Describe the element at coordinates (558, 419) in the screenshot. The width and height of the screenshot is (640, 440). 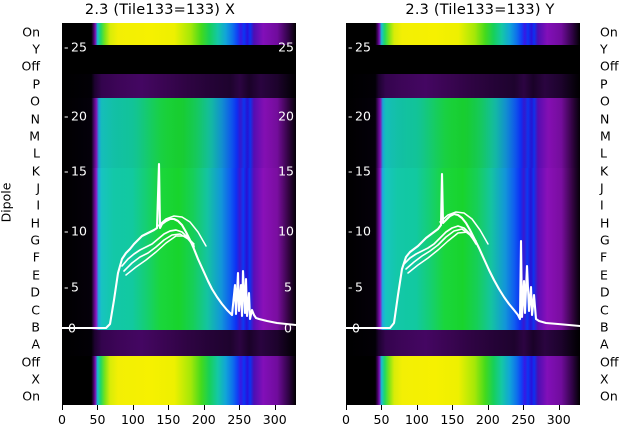
I see `x-tick-label-300: 300` at that location.